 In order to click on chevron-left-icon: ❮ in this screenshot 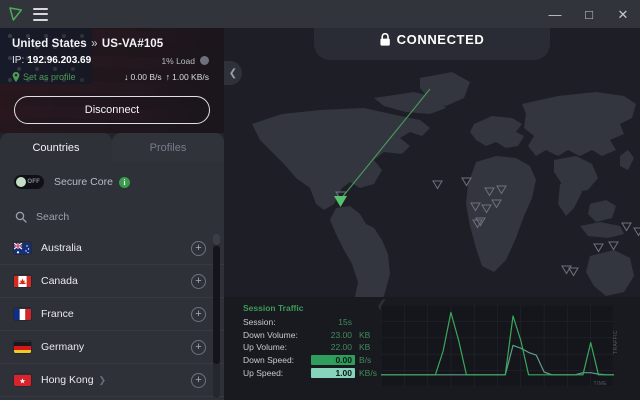, I will do `click(233, 73)`.